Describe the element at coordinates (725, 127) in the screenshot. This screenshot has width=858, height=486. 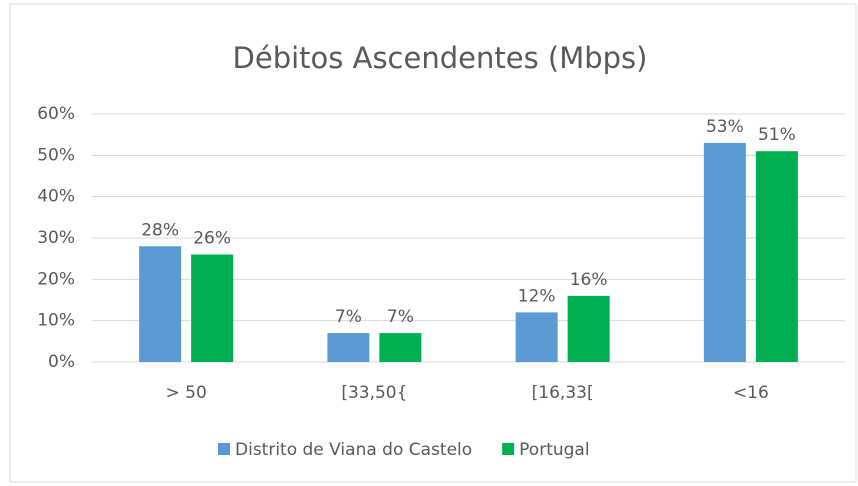
I see `value-label: 53%` at that location.